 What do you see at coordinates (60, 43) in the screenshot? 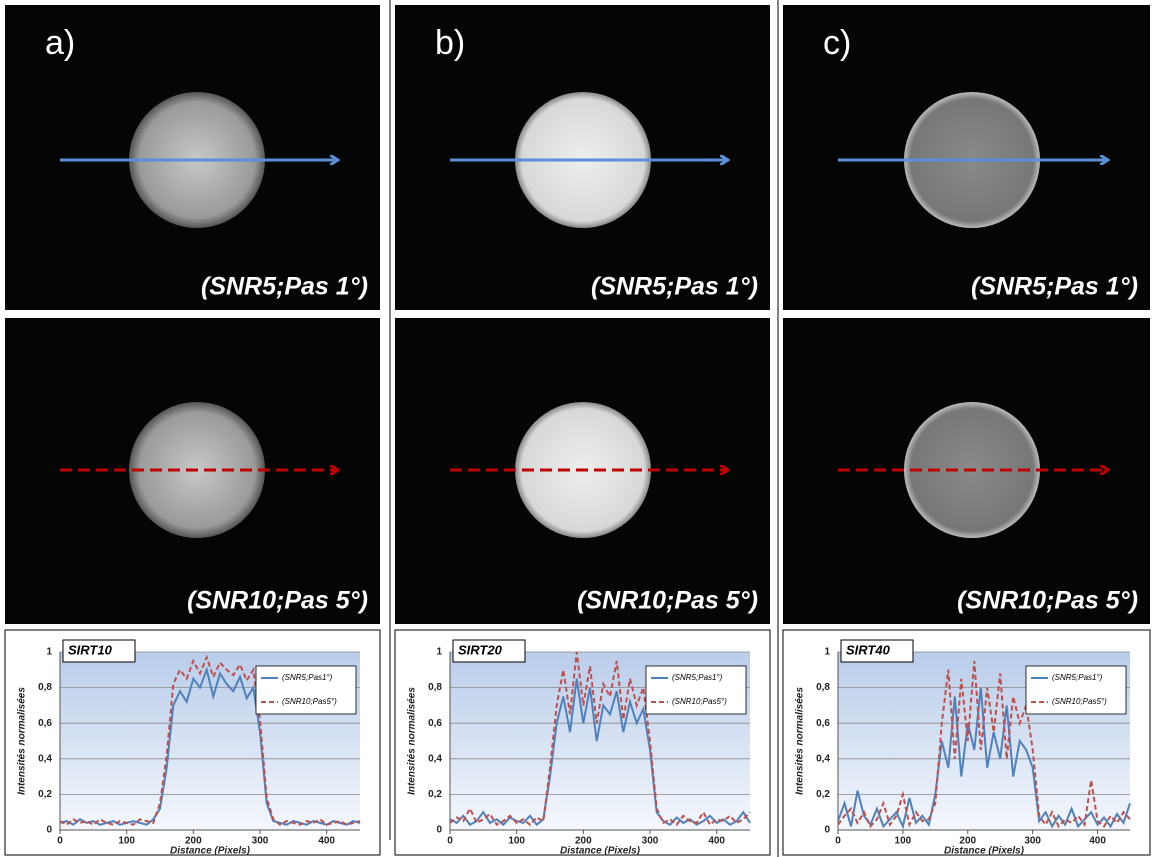
I see `panel-label: a)` at bounding box center [60, 43].